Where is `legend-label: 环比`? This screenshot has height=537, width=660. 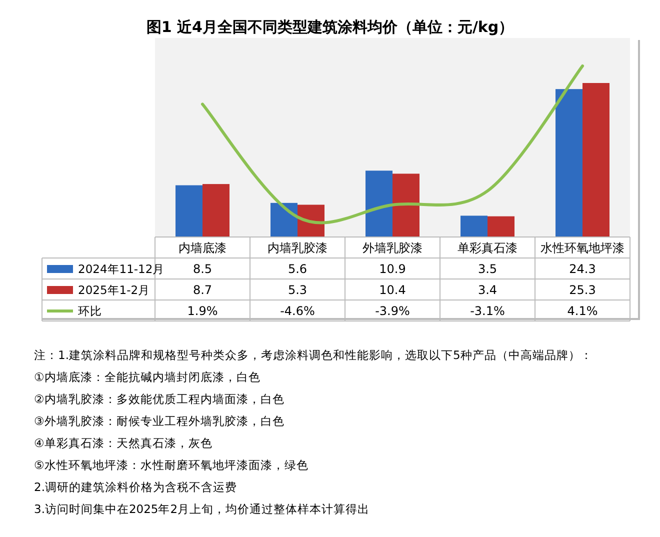 legend-label: 环比 is located at coordinates (90, 311).